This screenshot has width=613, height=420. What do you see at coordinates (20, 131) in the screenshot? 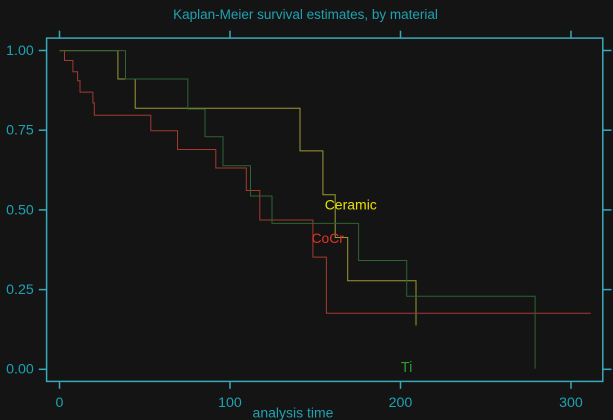
I see `svg-text: 0.75` at bounding box center [20, 131].